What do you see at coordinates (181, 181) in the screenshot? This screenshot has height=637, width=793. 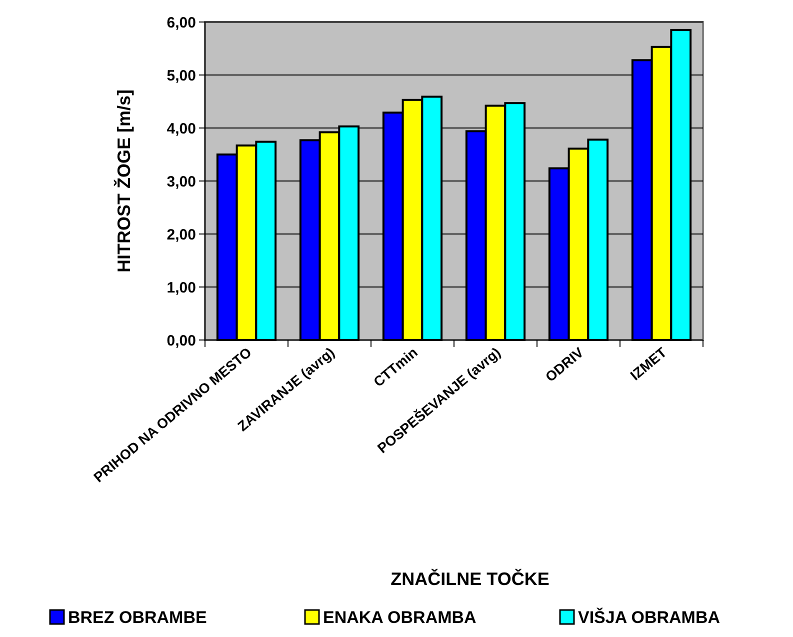 I see `y-tick-label: 3,00` at bounding box center [181, 181].